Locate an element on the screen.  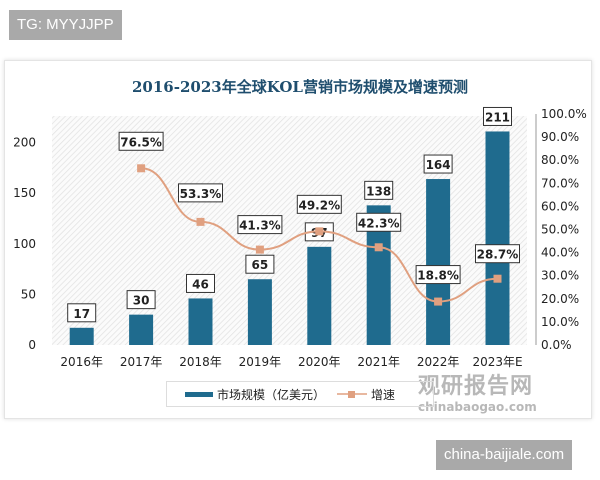
legend: 市场规模（亿美元） 增速 is located at coordinates (300, 394).